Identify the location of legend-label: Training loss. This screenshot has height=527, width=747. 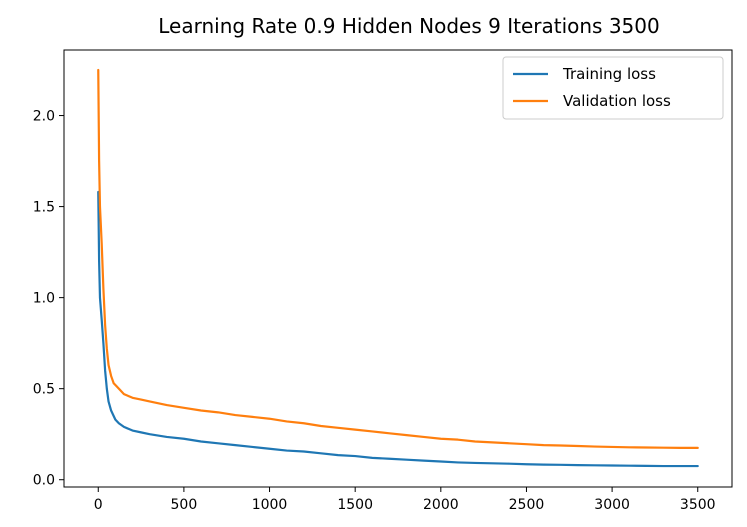
(609, 74).